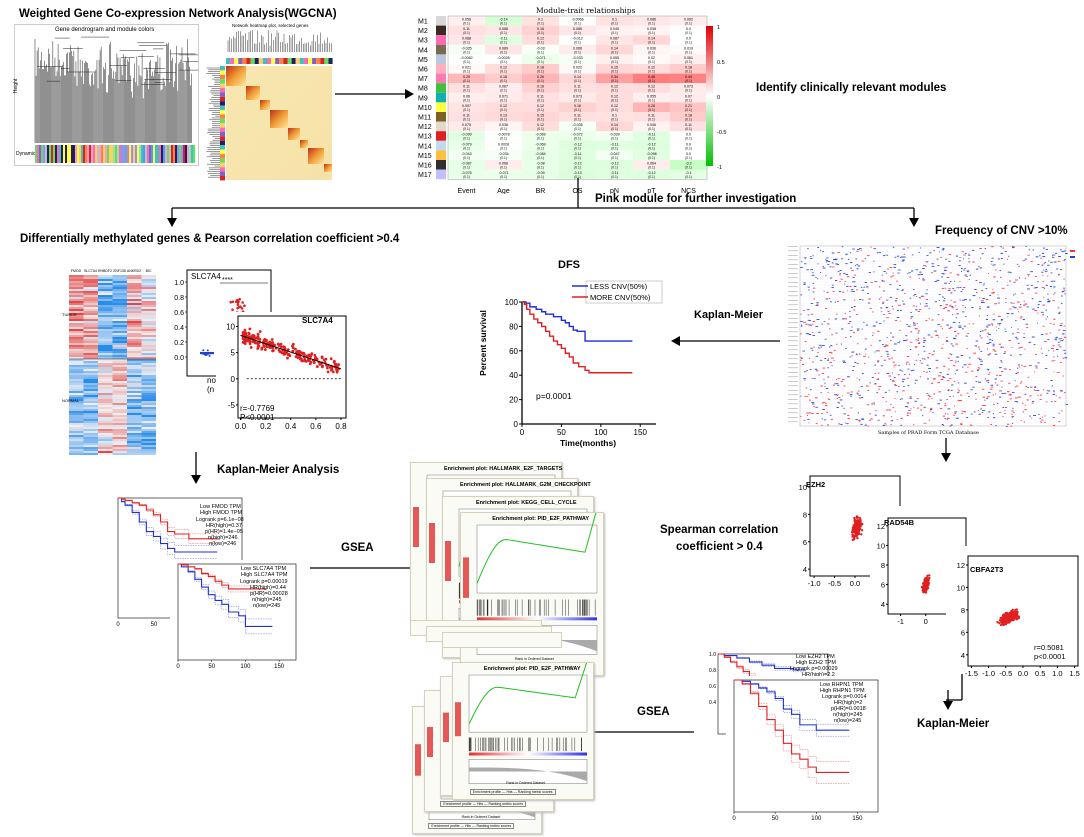 Image resolution: width=1084 pixels, height=837 pixels. I want to click on scatter-xtick: 0.4, so click(291, 426).